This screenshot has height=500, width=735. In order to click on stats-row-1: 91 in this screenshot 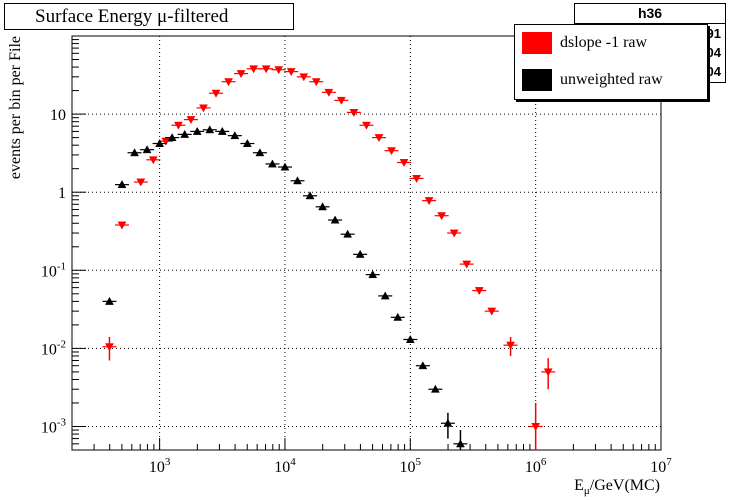, I will do `click(713, 33)`.